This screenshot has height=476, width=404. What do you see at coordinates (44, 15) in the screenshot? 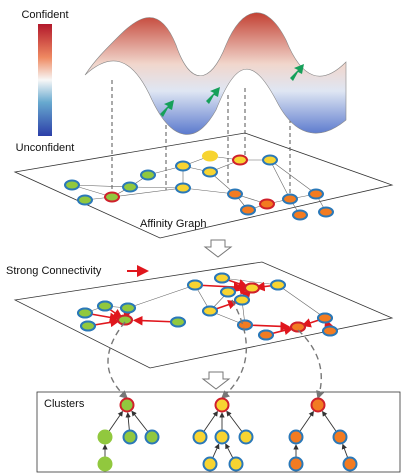
I see `colorbar-top-label: Confident` at bounding box center [44, 15].